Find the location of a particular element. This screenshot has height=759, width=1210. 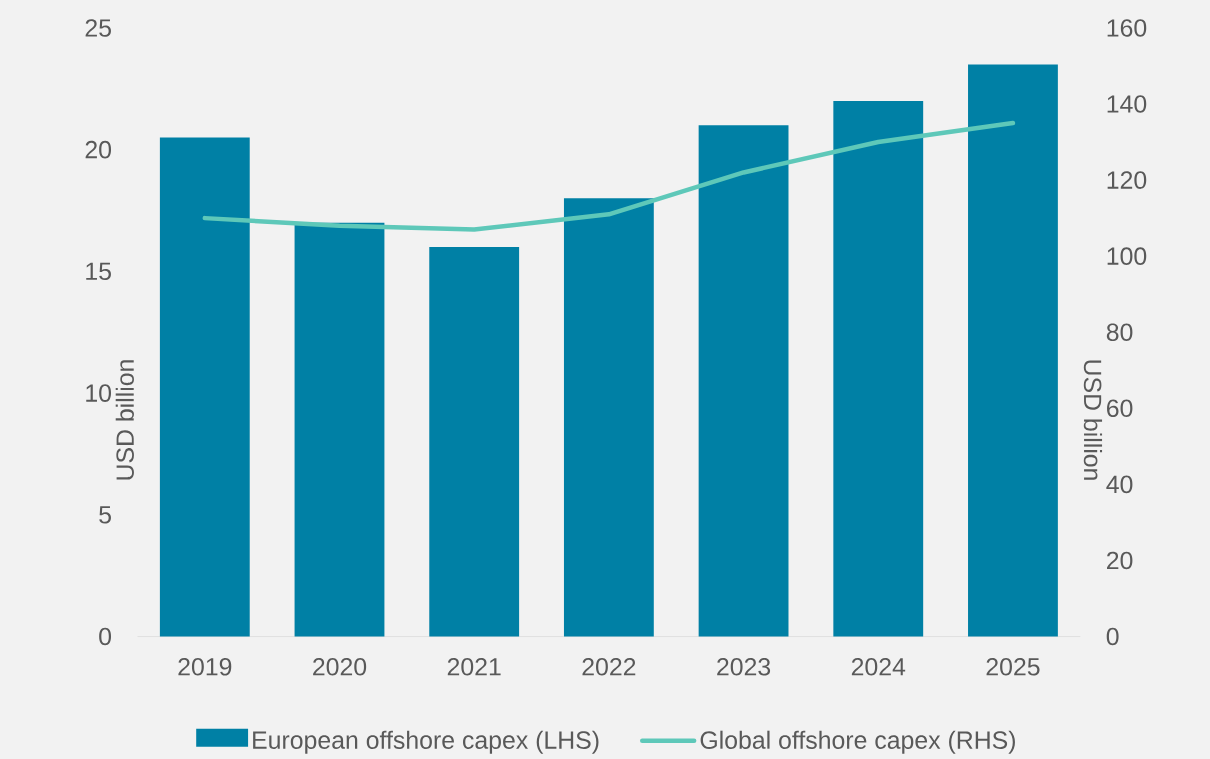

y2-tick-label: 160 is located at coordinates (1127, 28).